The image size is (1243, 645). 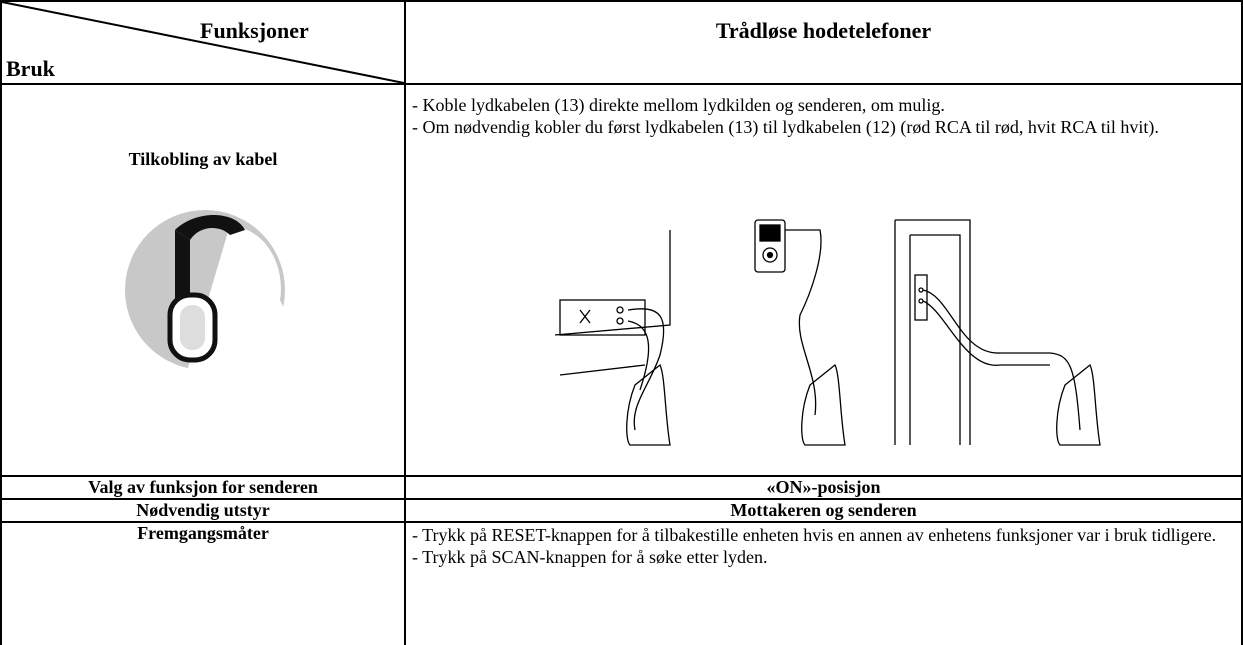 I want to click on headphone-illustration, so click(x=208, y=305).